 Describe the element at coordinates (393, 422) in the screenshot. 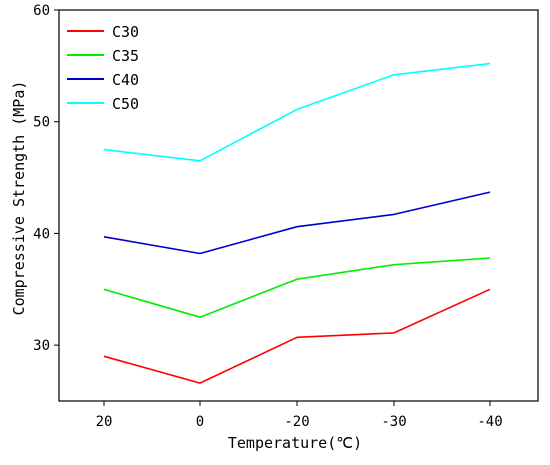

I see `x-tick-label: -30` at that location.